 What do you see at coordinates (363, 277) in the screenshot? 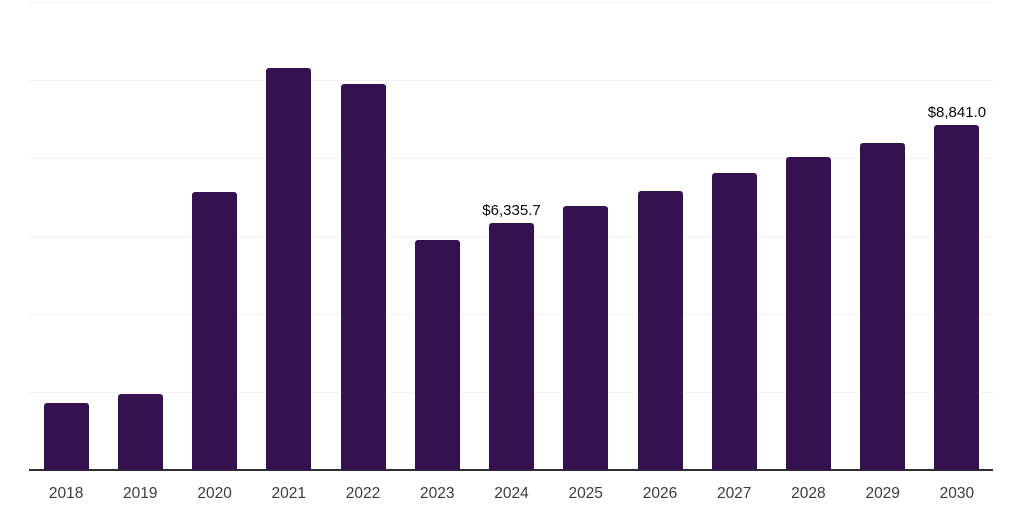
I see `bar-2022` at bounding box center [363, 277].